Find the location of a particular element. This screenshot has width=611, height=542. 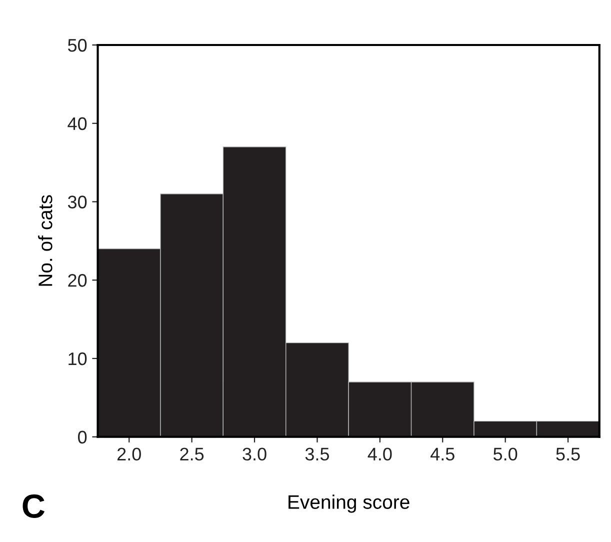

y-tick-label: 30 is located at coordinates (77, 202).